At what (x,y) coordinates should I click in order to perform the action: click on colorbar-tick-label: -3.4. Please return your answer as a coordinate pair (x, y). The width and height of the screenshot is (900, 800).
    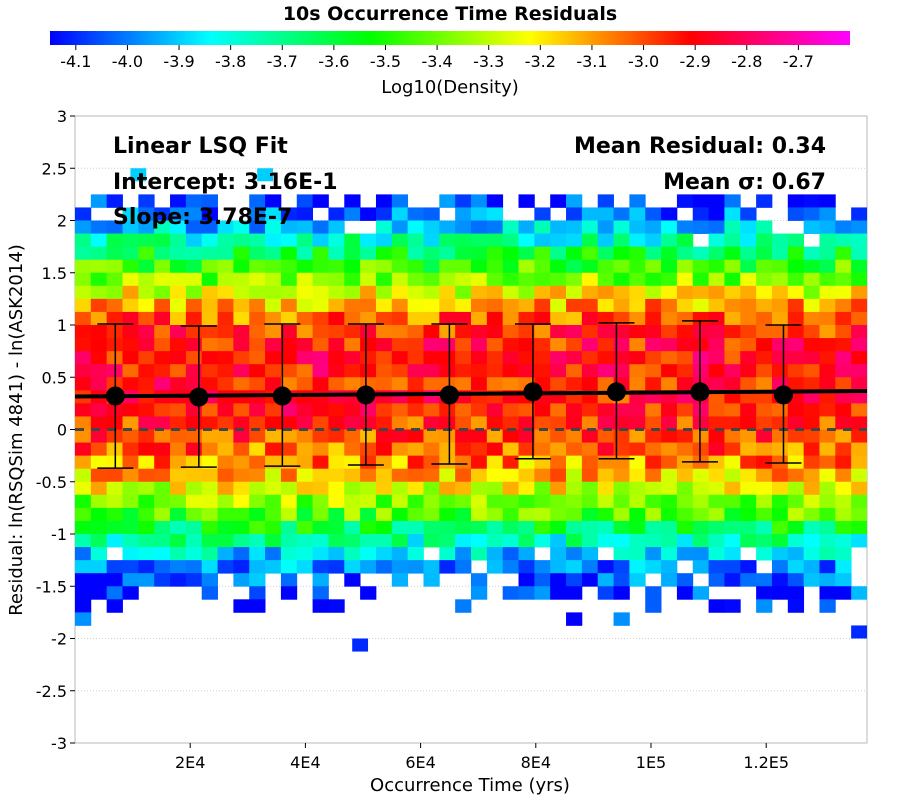
    Looking at the image, I should click on (436, 61).